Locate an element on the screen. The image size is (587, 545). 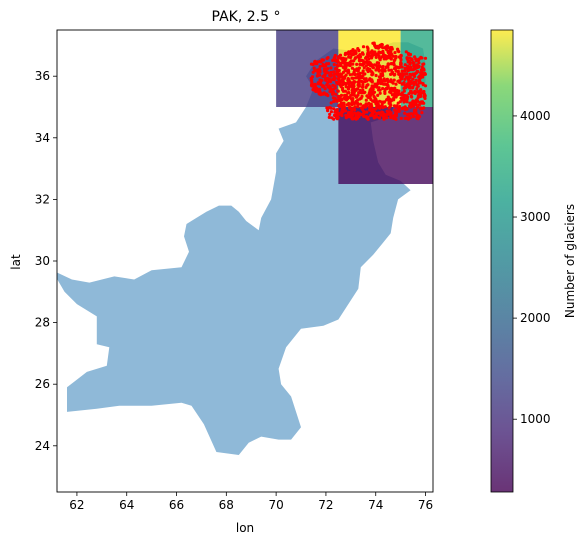
chart-title: PAK, 2.5 ° is located at coordinates (246, 17).